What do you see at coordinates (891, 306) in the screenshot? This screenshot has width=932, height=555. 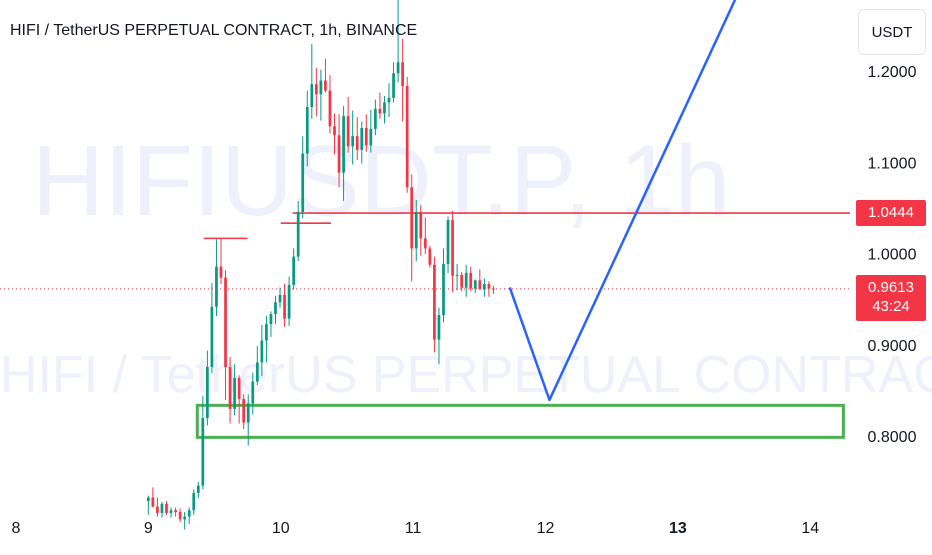 I see `countdown-timer: 43:24` at bounding box center [891, 306].